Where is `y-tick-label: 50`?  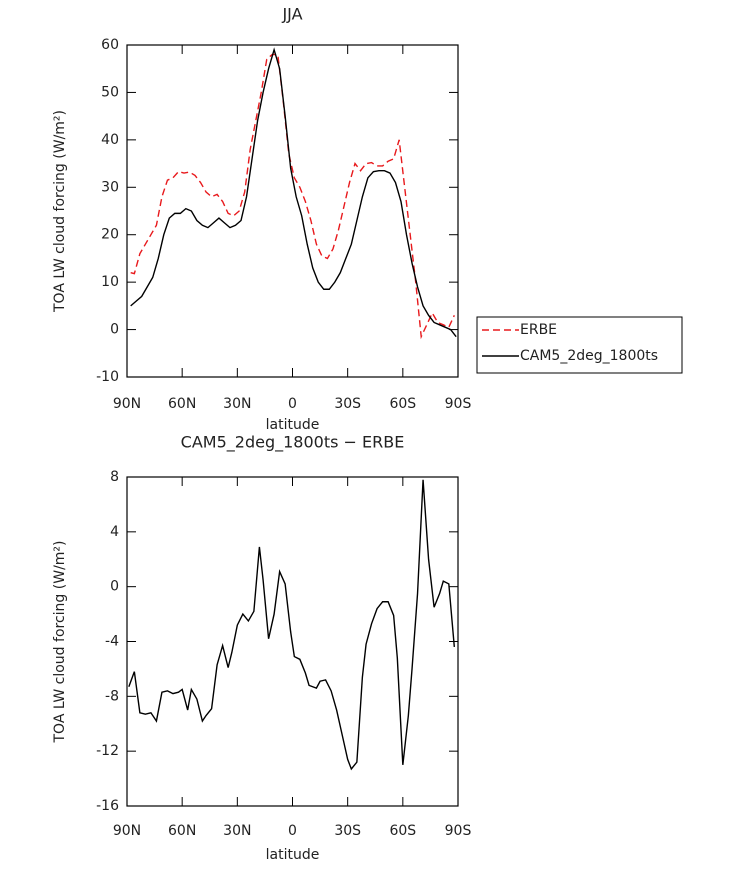 y-tick-label: 50 is located at coordinates (110, 92).